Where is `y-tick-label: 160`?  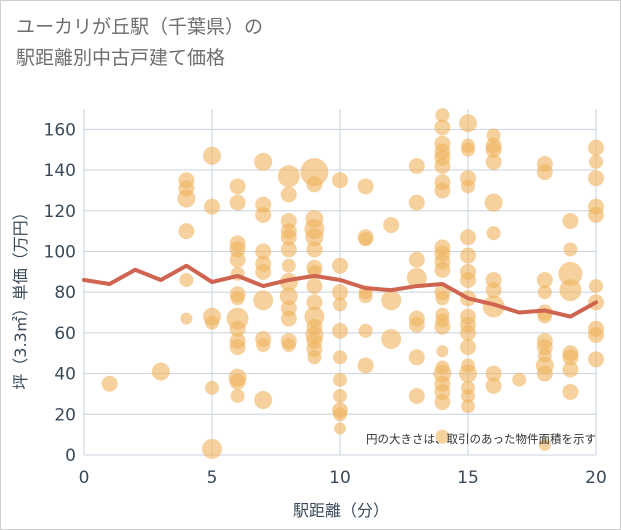
y-tick-label: 160 is located at coordinates (60, 130).